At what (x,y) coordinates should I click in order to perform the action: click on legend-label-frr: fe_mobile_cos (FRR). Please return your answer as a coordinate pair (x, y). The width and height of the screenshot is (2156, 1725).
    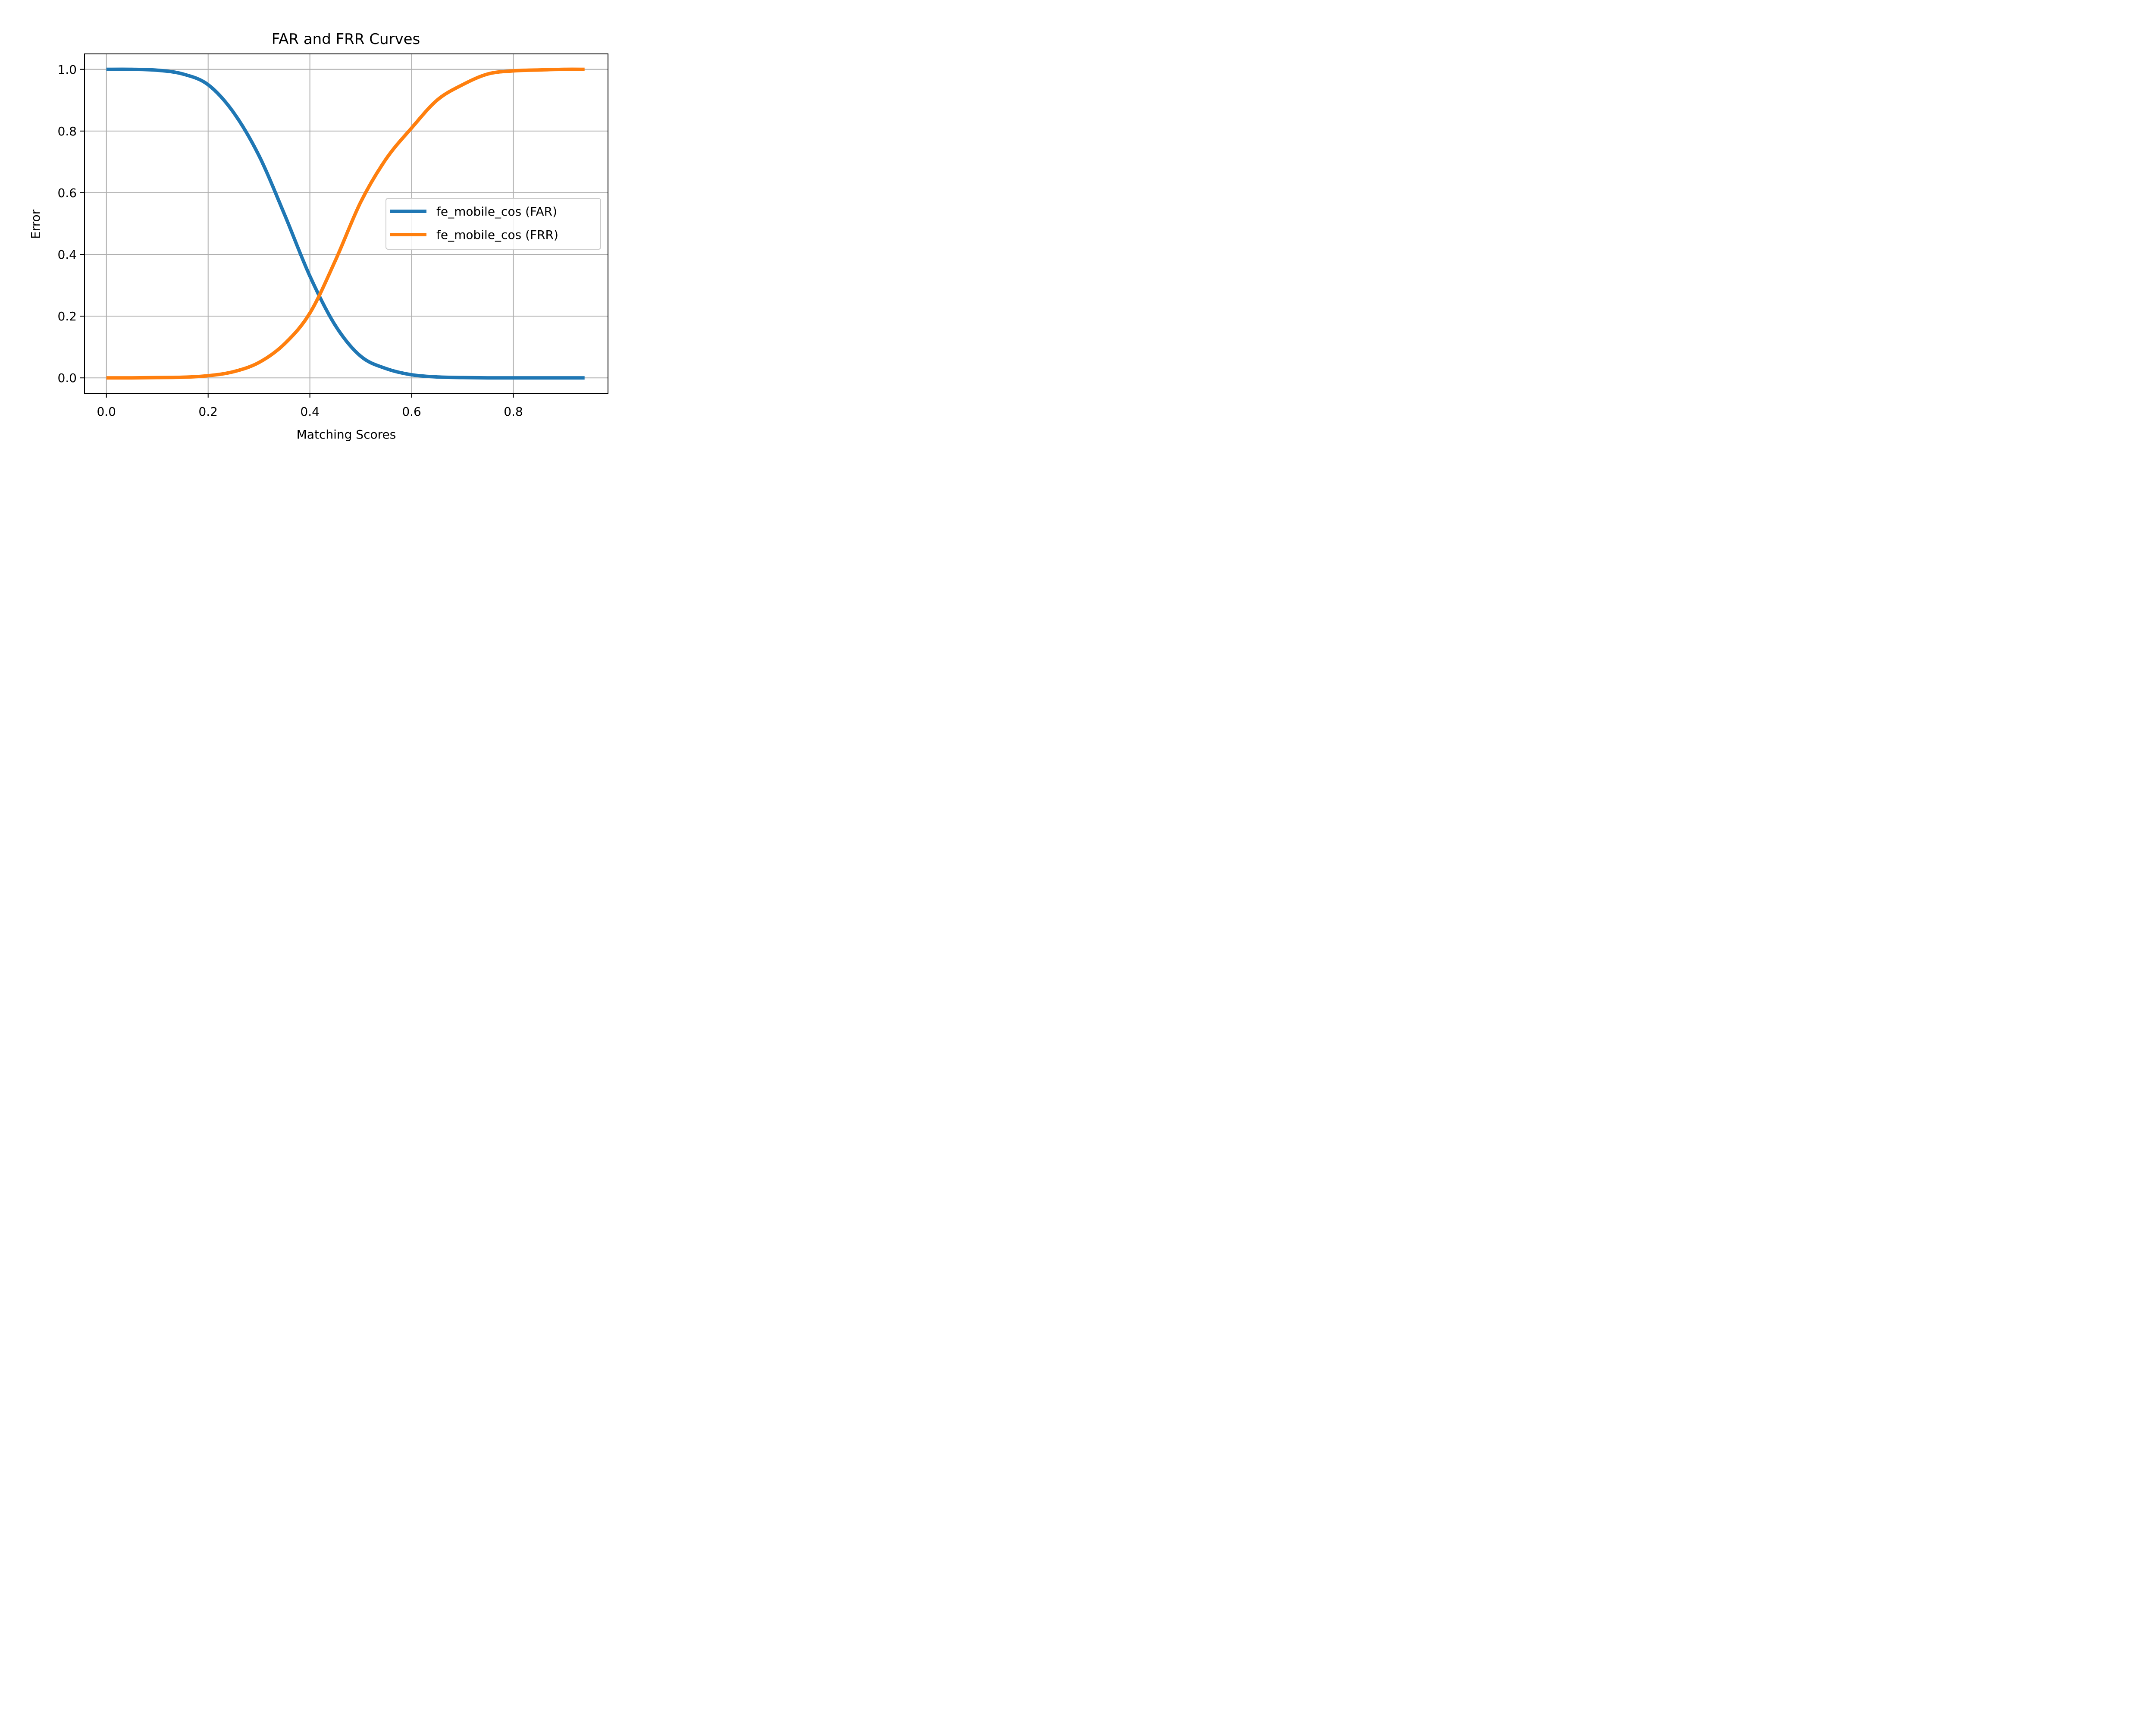
    Looking at the image, I should click on (497, 235).